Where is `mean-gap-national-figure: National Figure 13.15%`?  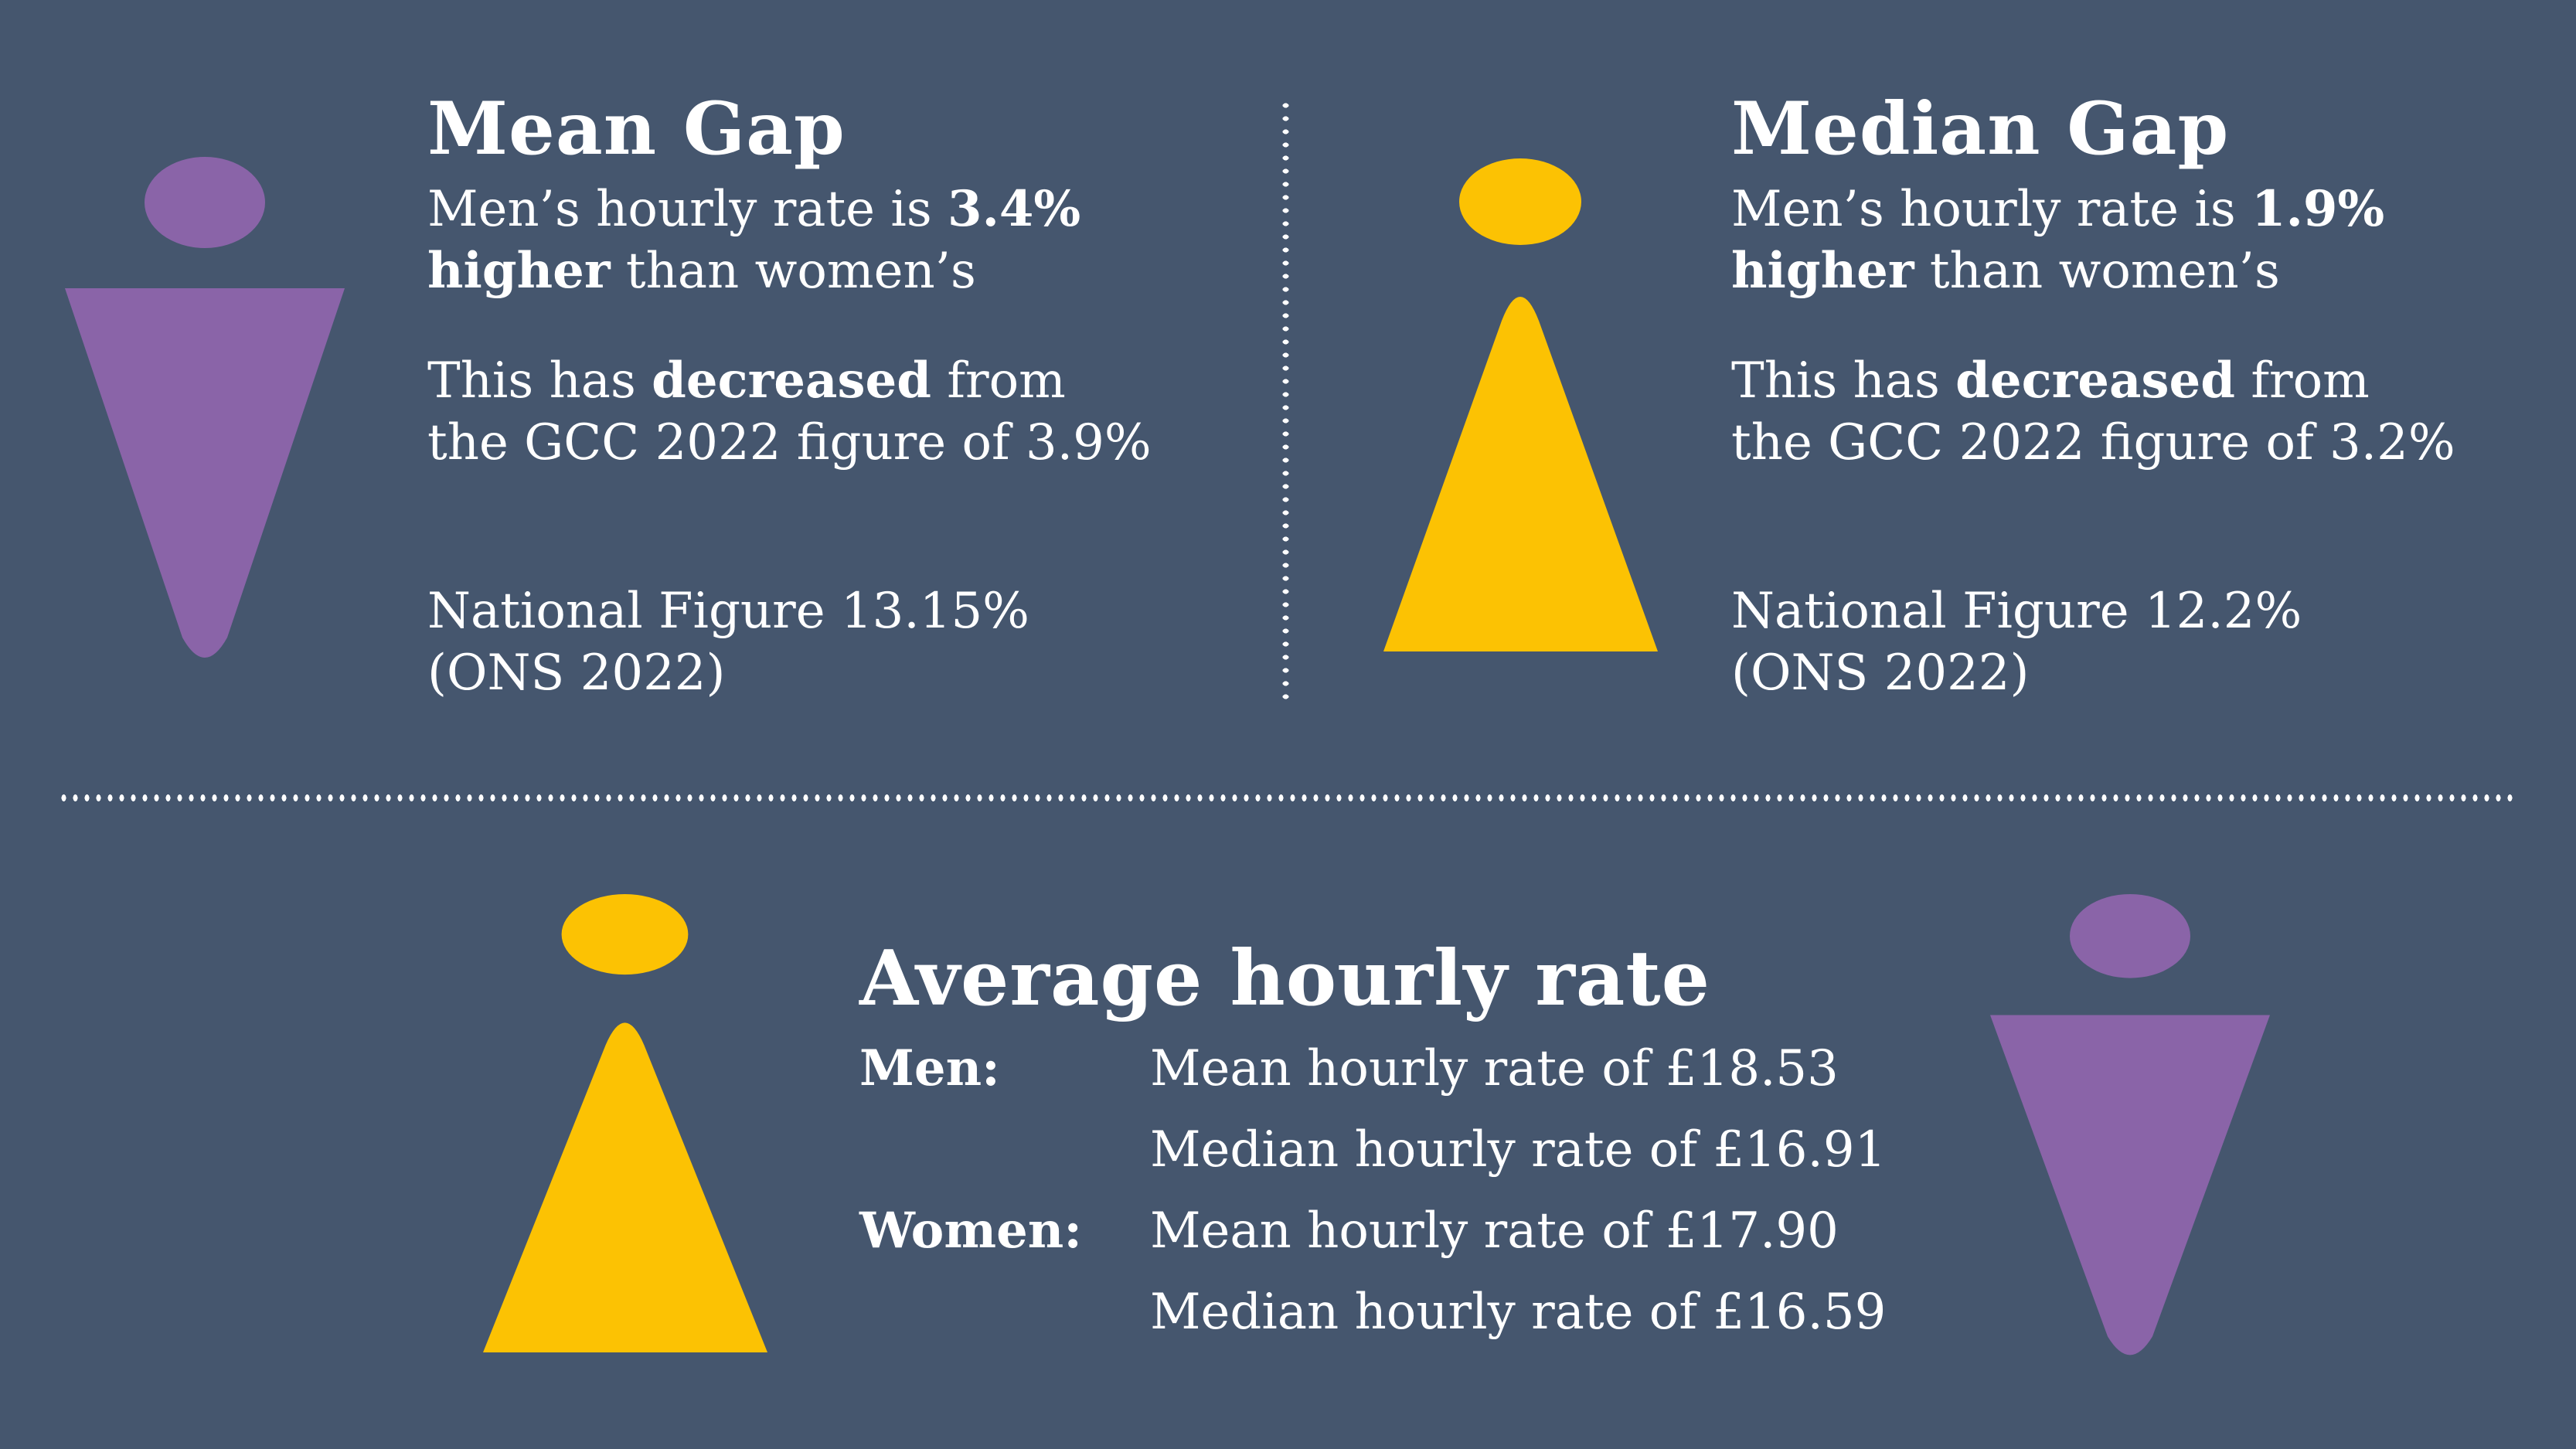
mean-gap-national-figure: National Figure 13.15% is located at coordinates (728, 611).